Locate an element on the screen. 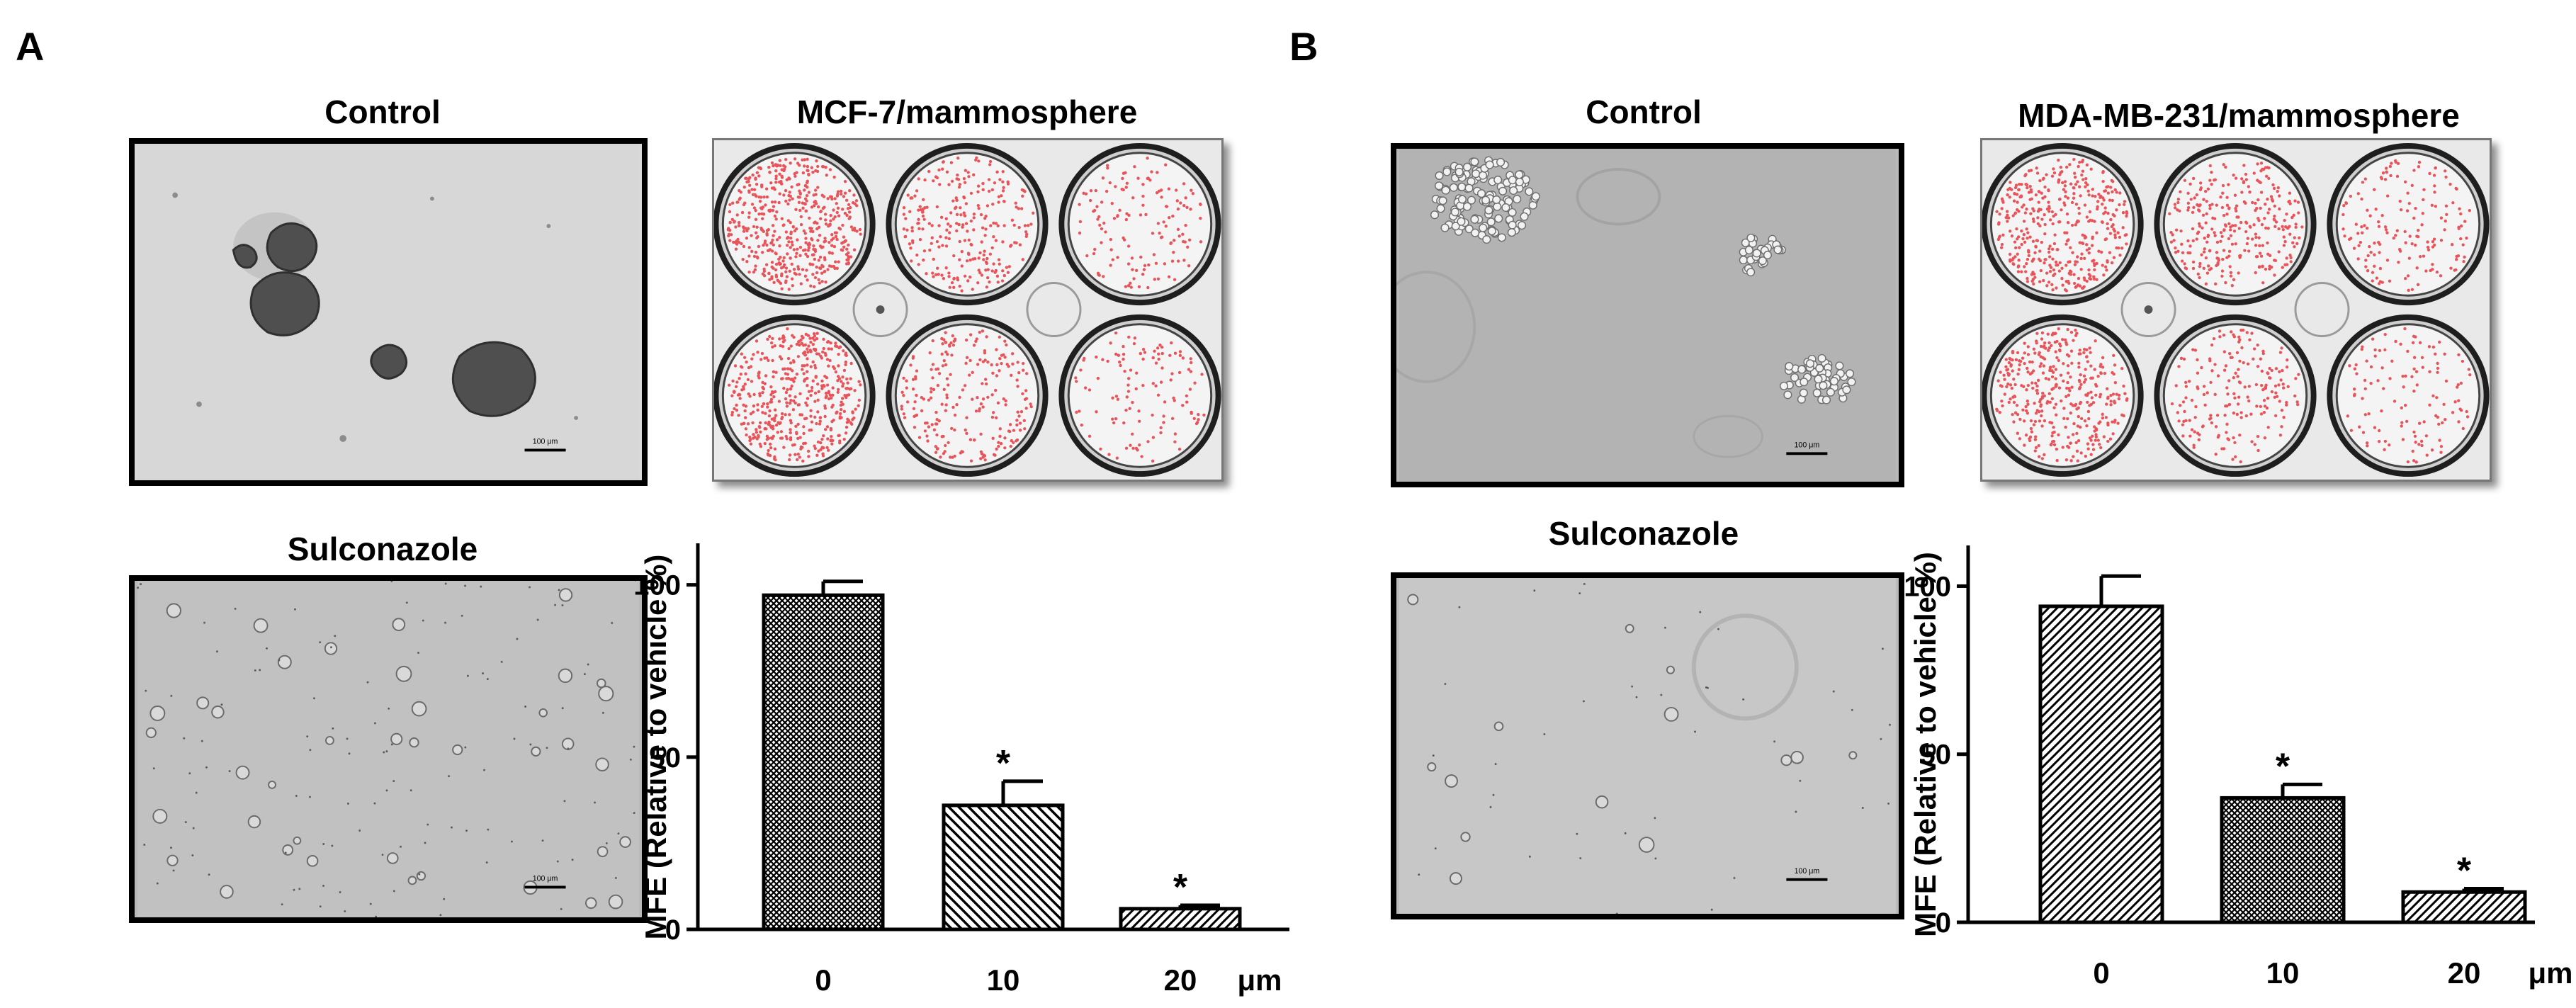 The image size is (2576, 1008). debris-dot is located at coordinates (279, 661).